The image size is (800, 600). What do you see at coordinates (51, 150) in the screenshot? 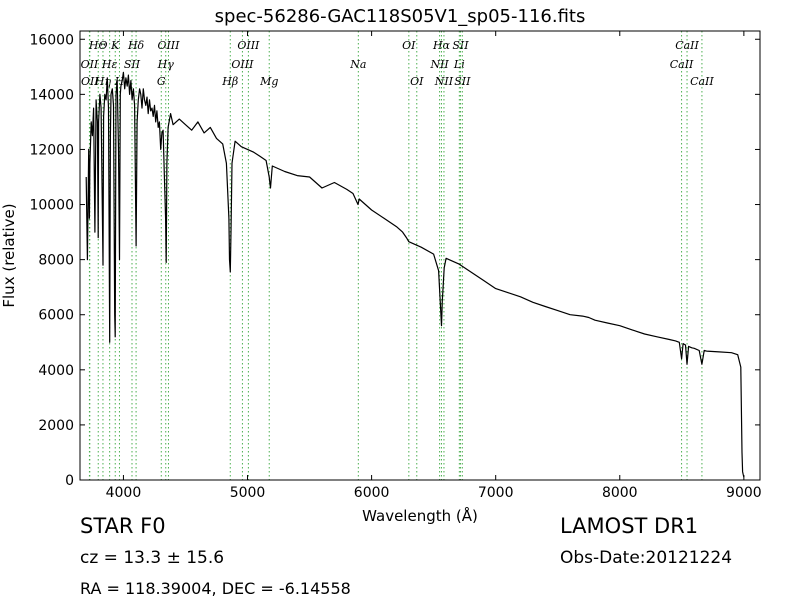
I see `y-tick-label: 12000` at bounding box center [51, 150].